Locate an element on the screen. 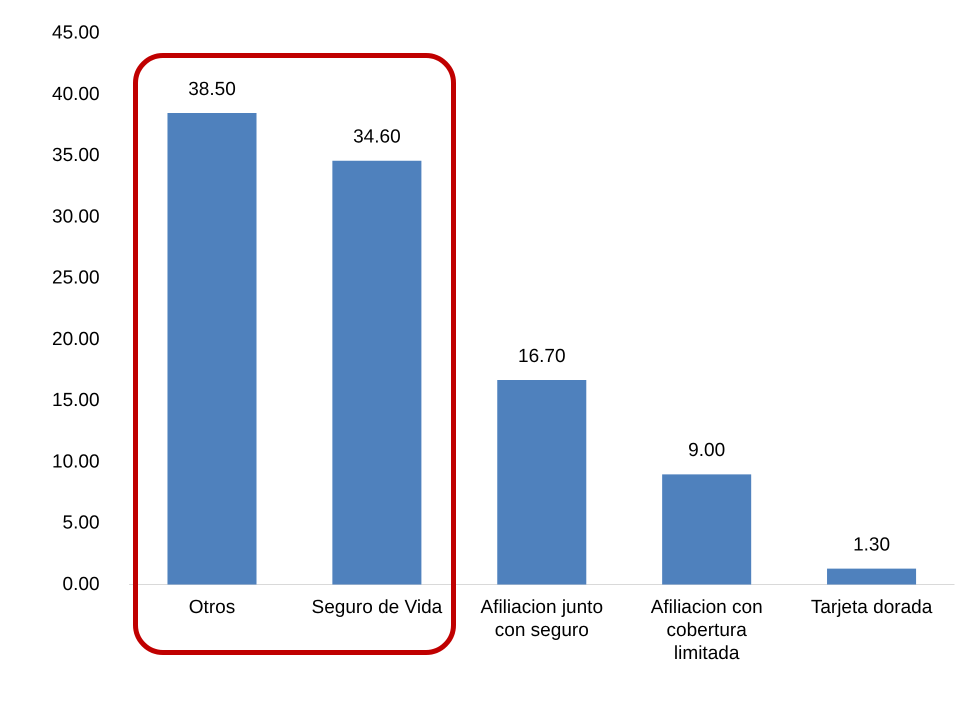 The width and height of the screenshot is (958, 707). x-tick-label: Otros is located at coordinates (212, 607).